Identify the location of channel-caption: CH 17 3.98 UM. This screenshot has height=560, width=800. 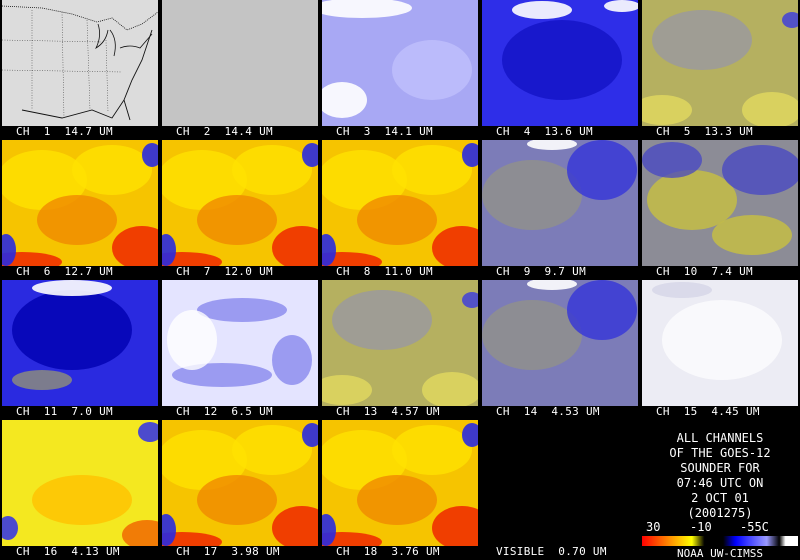
(228, 551).